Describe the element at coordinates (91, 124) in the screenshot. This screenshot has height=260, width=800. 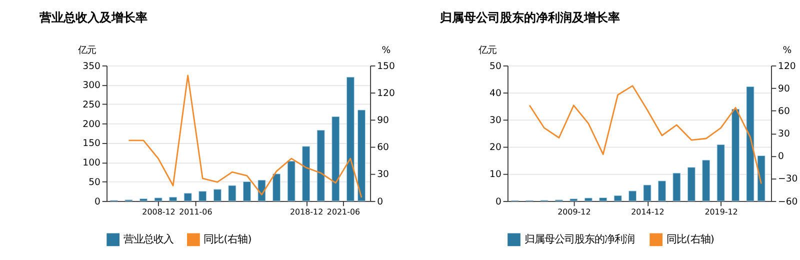
I see `y-tick-label: 200` at that location.